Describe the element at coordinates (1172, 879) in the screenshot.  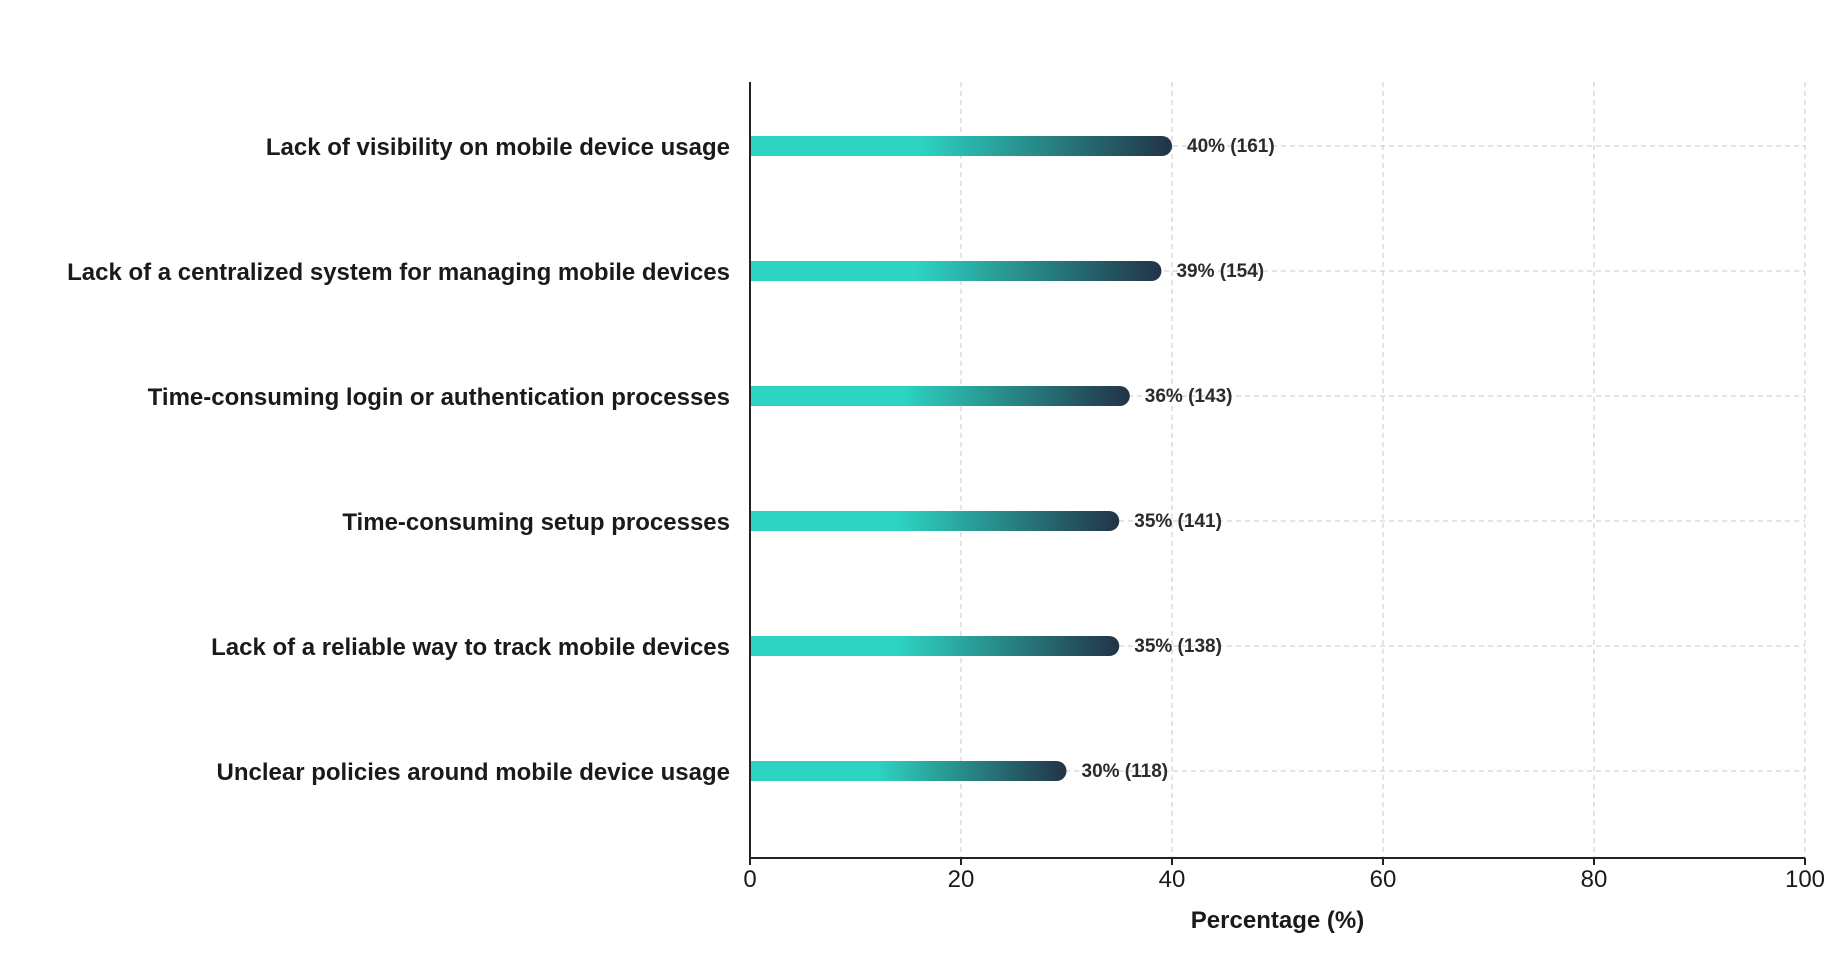
I see `x-tick-label: 40` at that location.